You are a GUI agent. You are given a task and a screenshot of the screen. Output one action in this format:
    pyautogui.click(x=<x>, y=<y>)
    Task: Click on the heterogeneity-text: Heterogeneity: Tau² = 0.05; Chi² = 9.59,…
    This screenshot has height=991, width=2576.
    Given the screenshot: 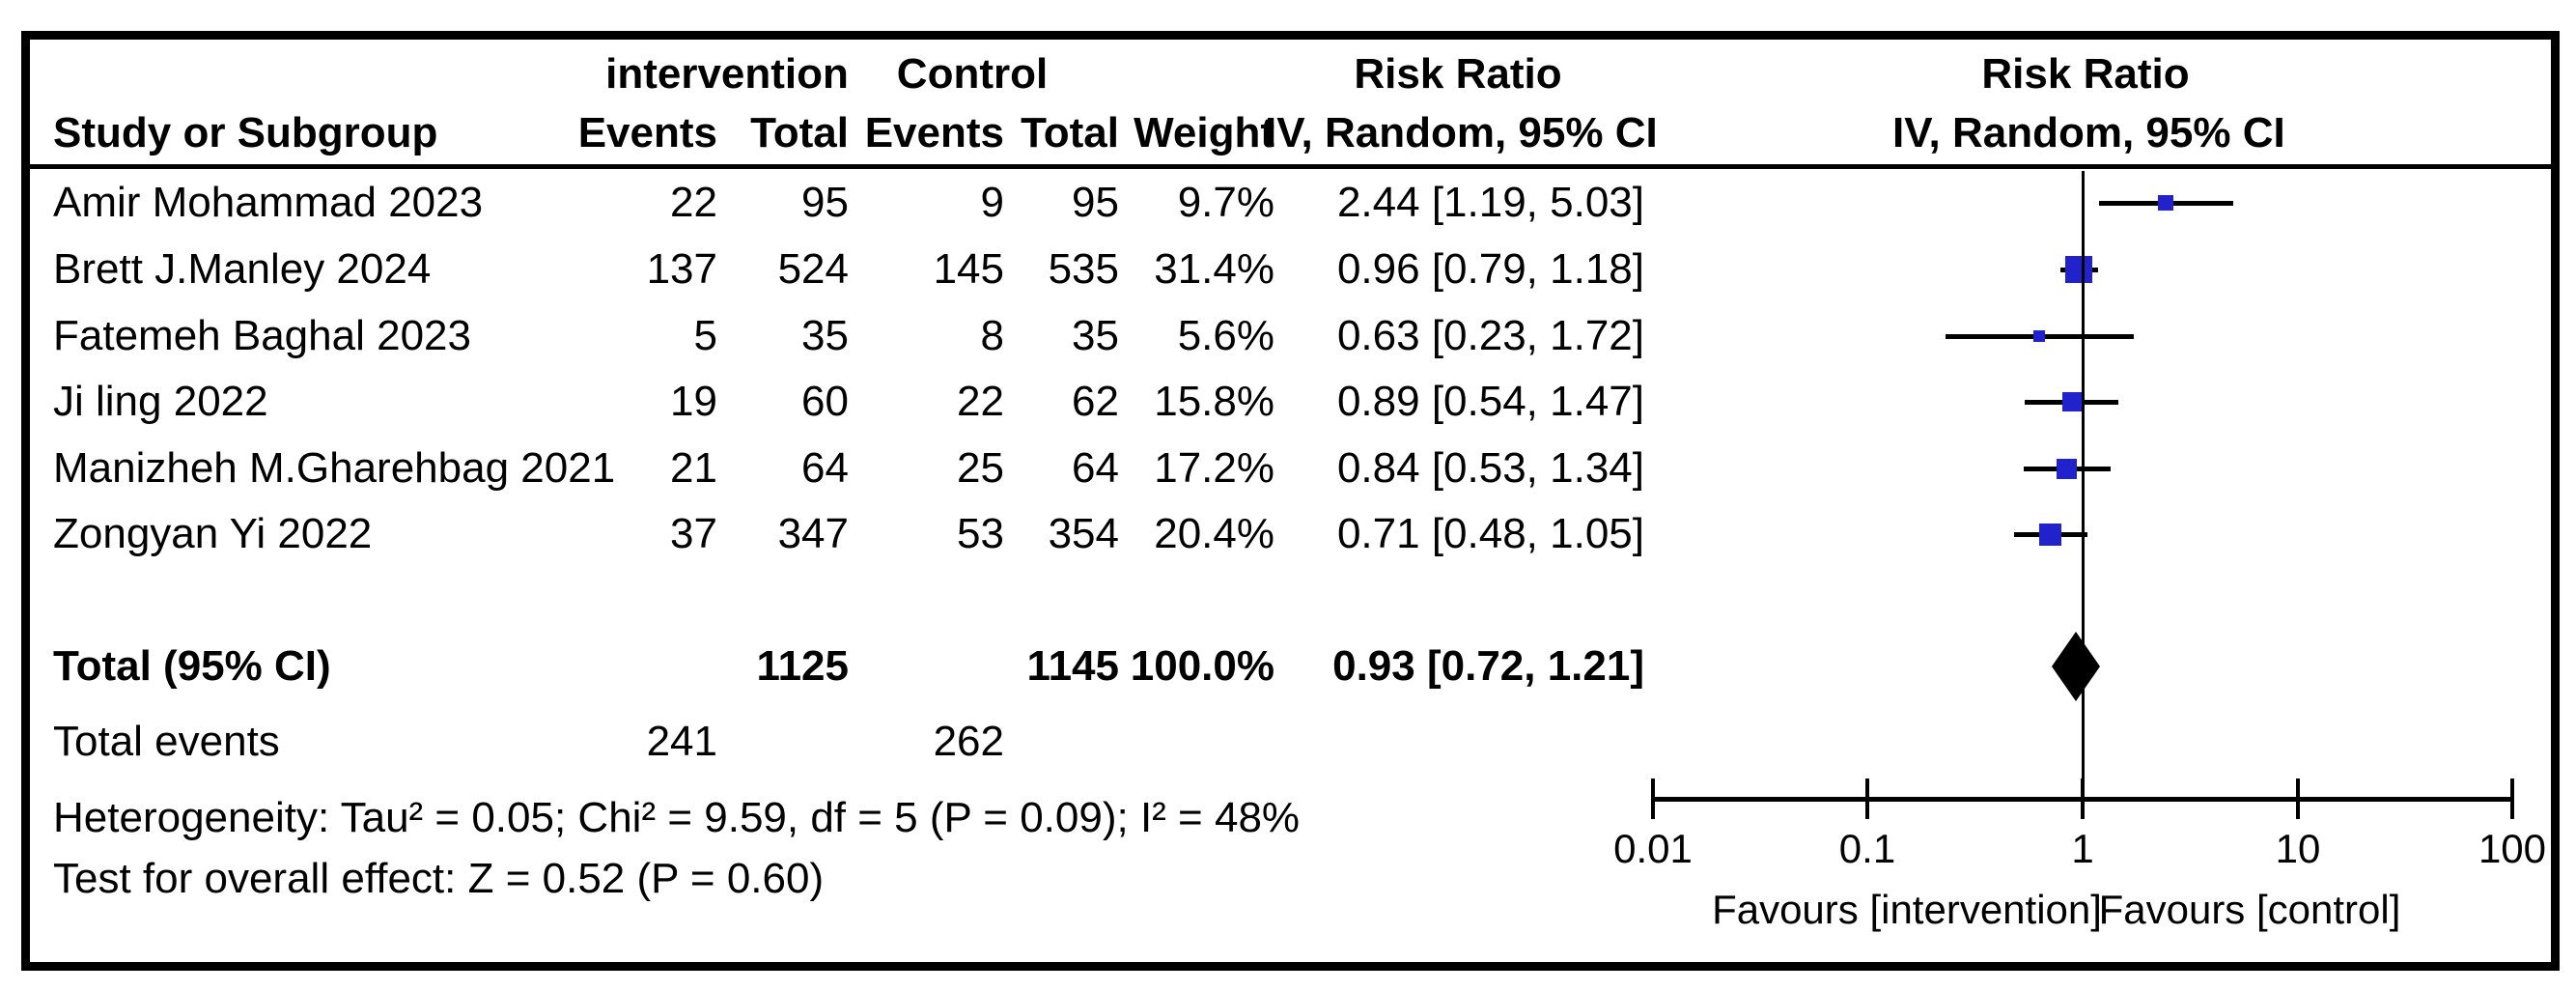 What is the action you would take?
    pyautogui.click(x=677, y=817)
    